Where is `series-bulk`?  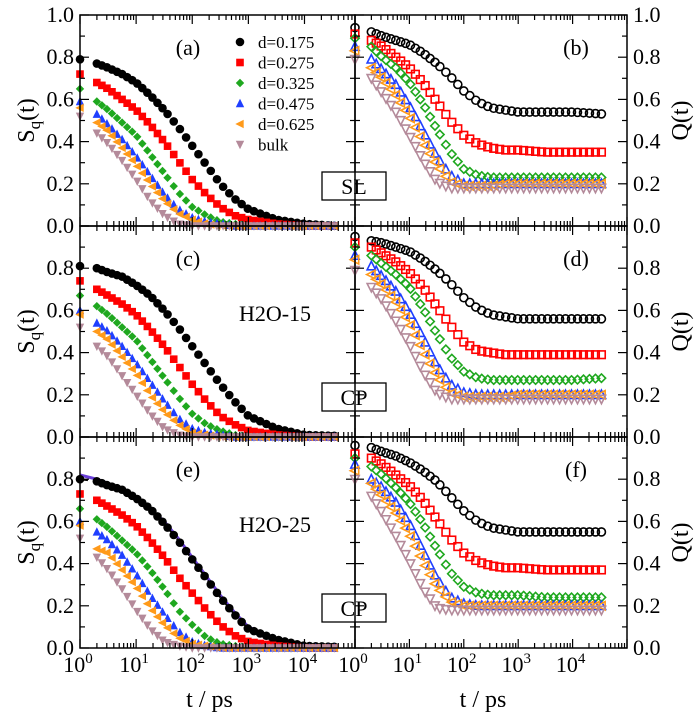
series-bulk is located at coordinates (478, 124).